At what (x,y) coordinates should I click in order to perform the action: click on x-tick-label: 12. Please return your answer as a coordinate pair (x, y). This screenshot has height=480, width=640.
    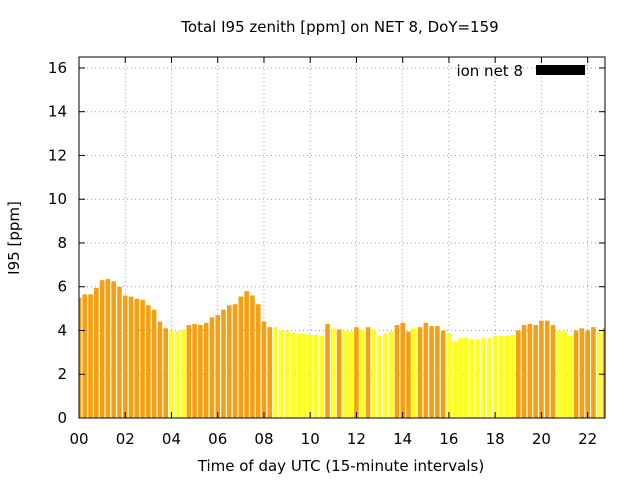
    Looking at the image, I should click on (356, 439).